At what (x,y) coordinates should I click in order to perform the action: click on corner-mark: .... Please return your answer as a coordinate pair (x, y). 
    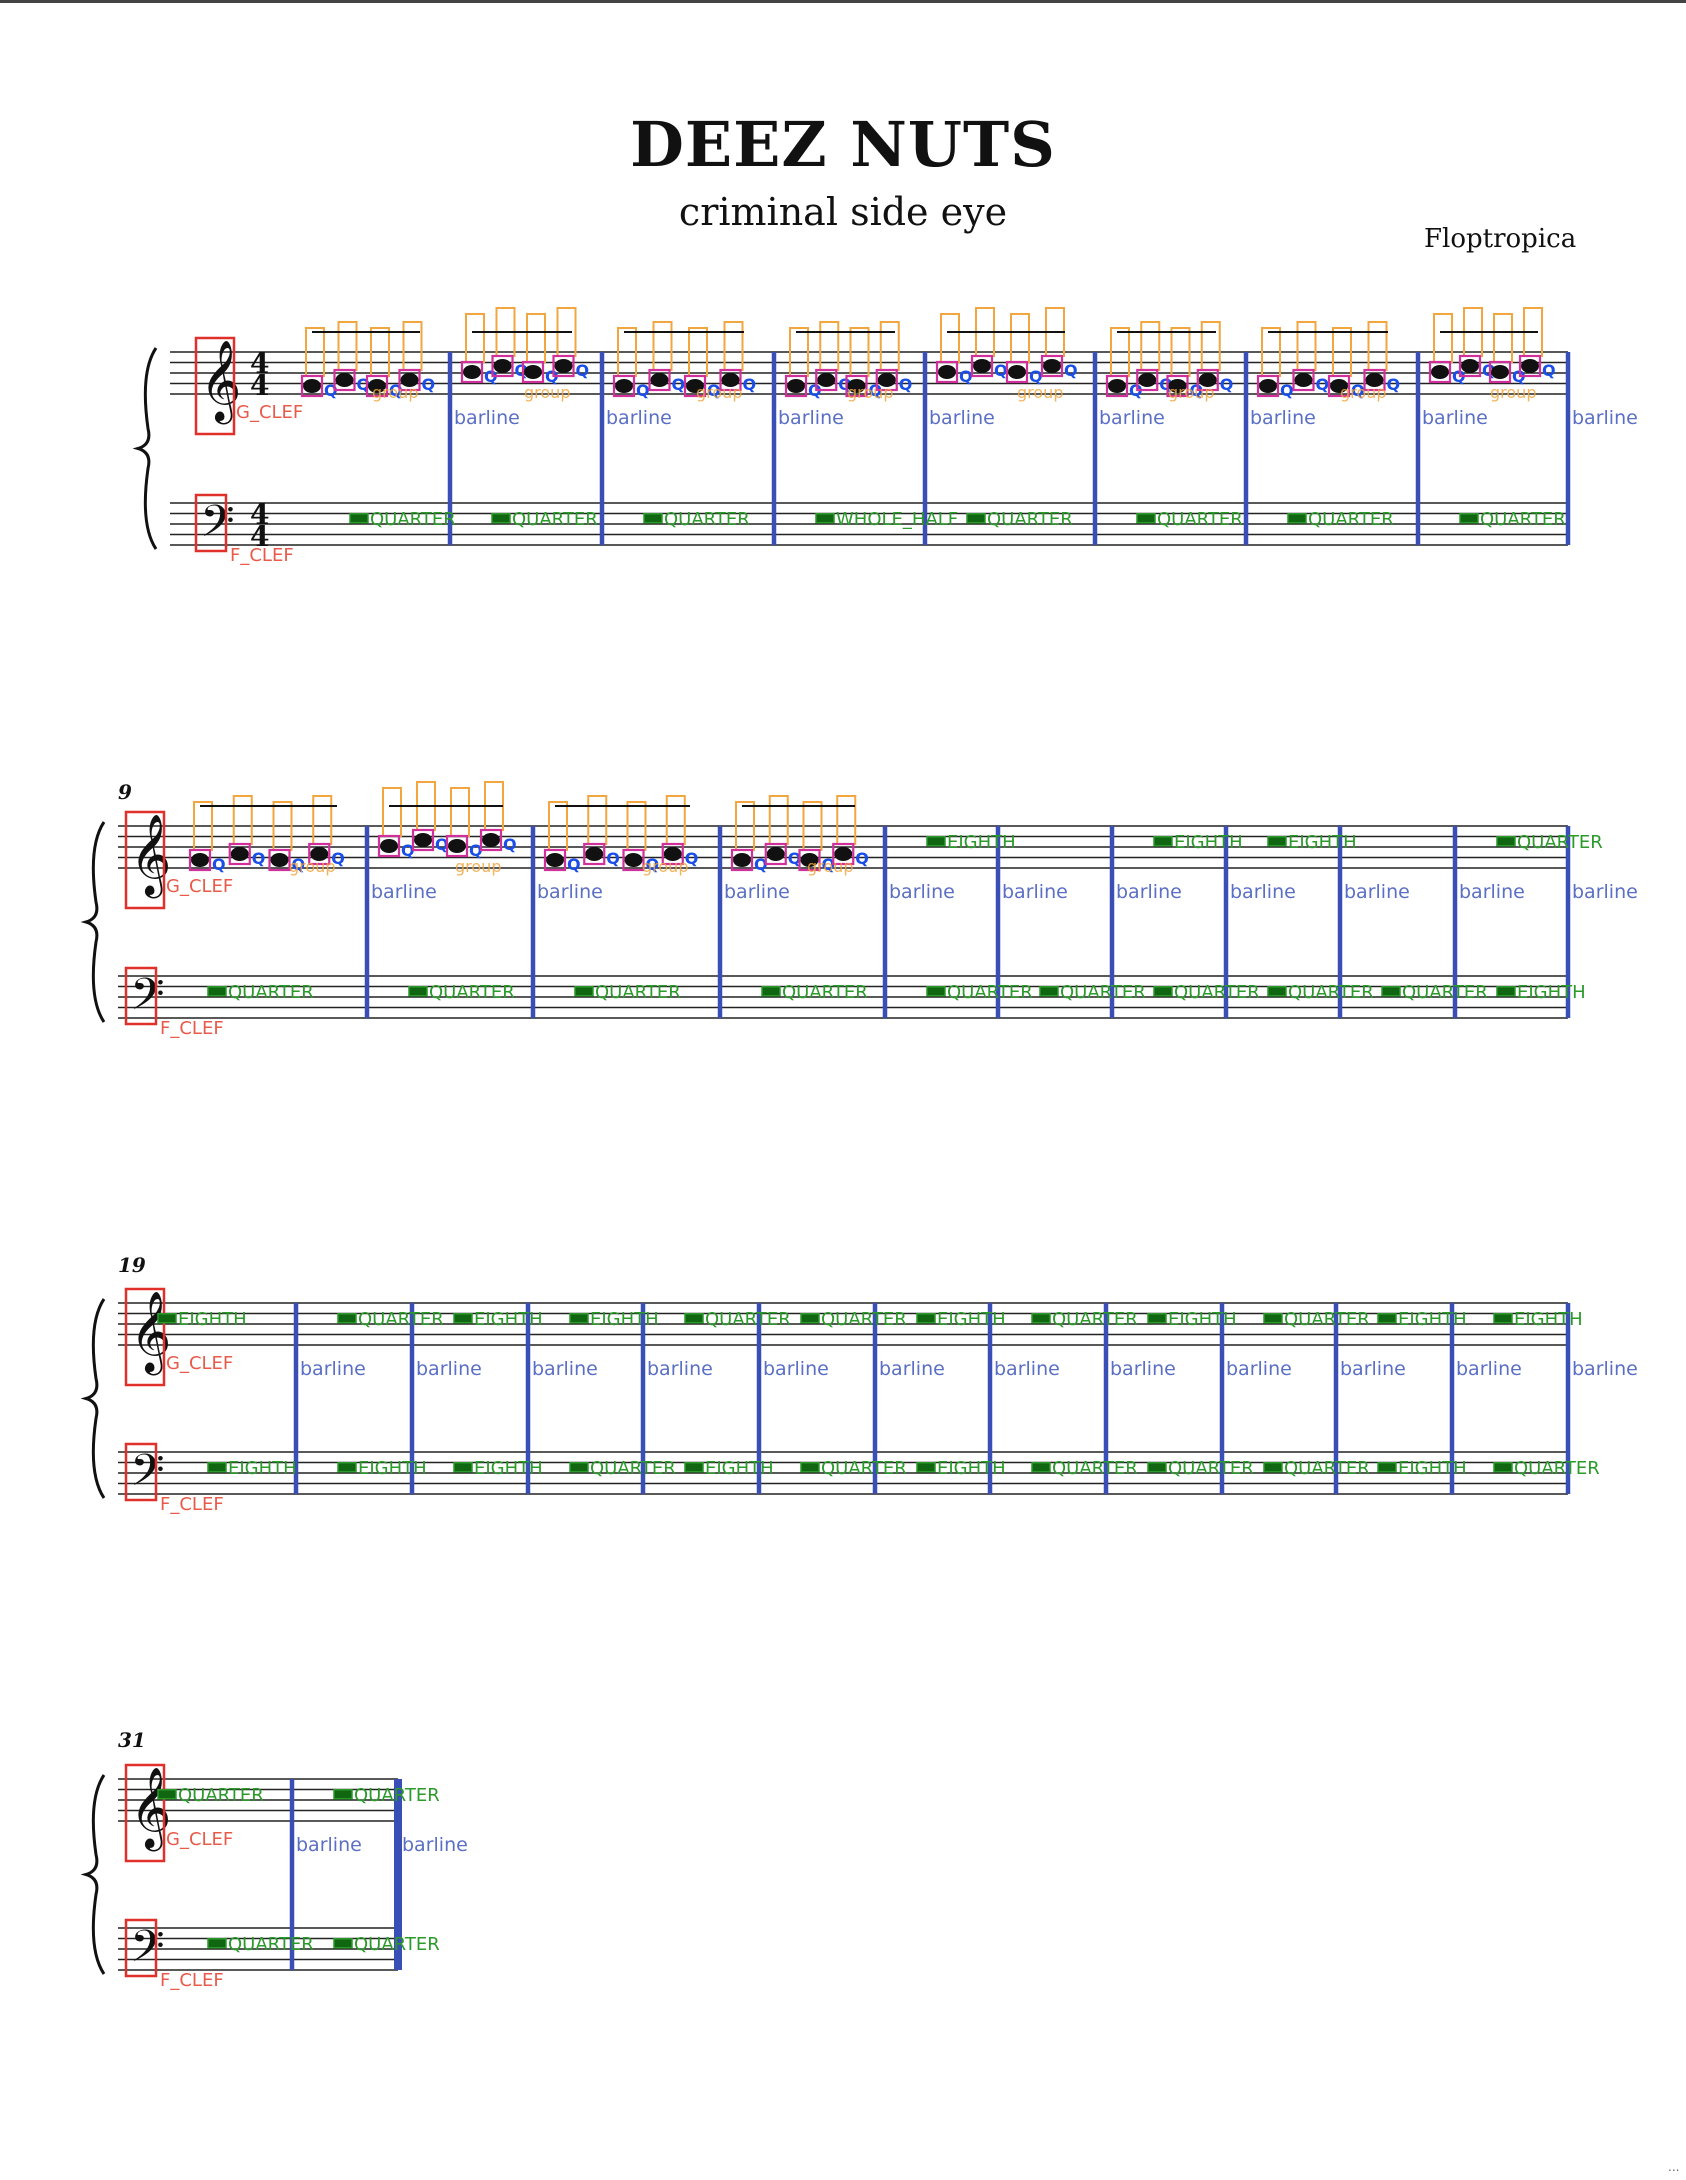
    Looking at the image, I should click on (1674, 2167).